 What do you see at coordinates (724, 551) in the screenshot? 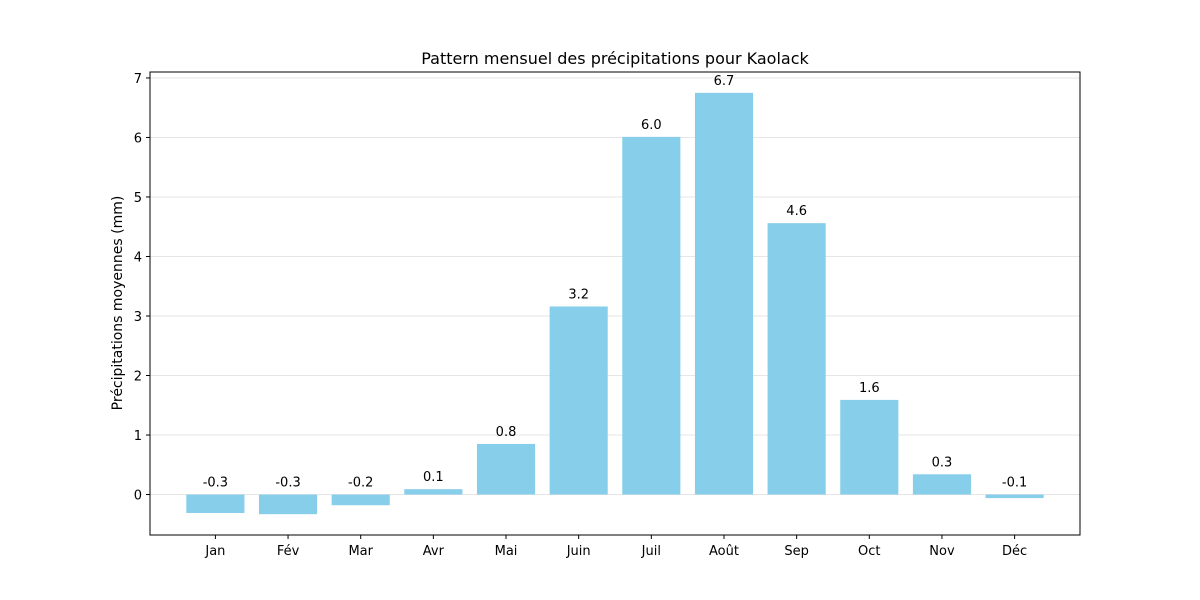
I see `x-tick-label: Août` at bounding box center [724, 551].